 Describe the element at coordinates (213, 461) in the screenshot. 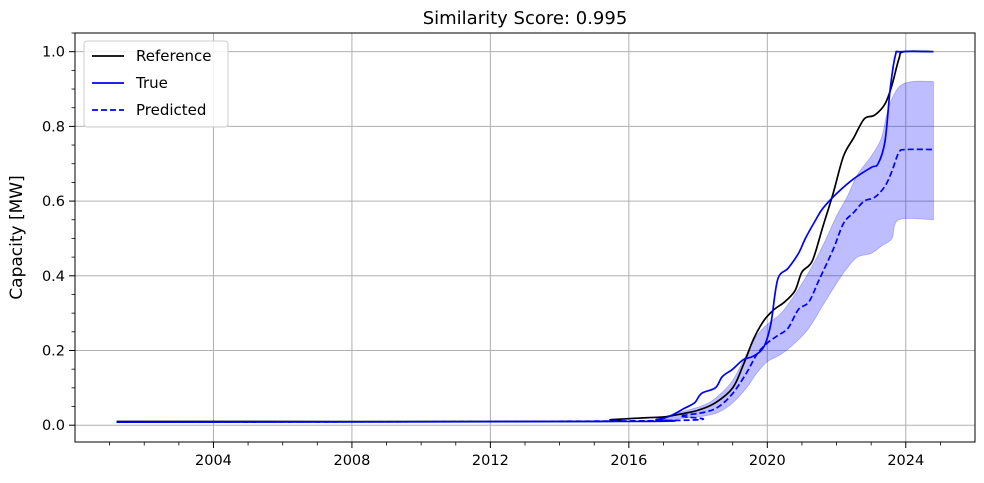

I see `x-tick-label: 2004` at that location.